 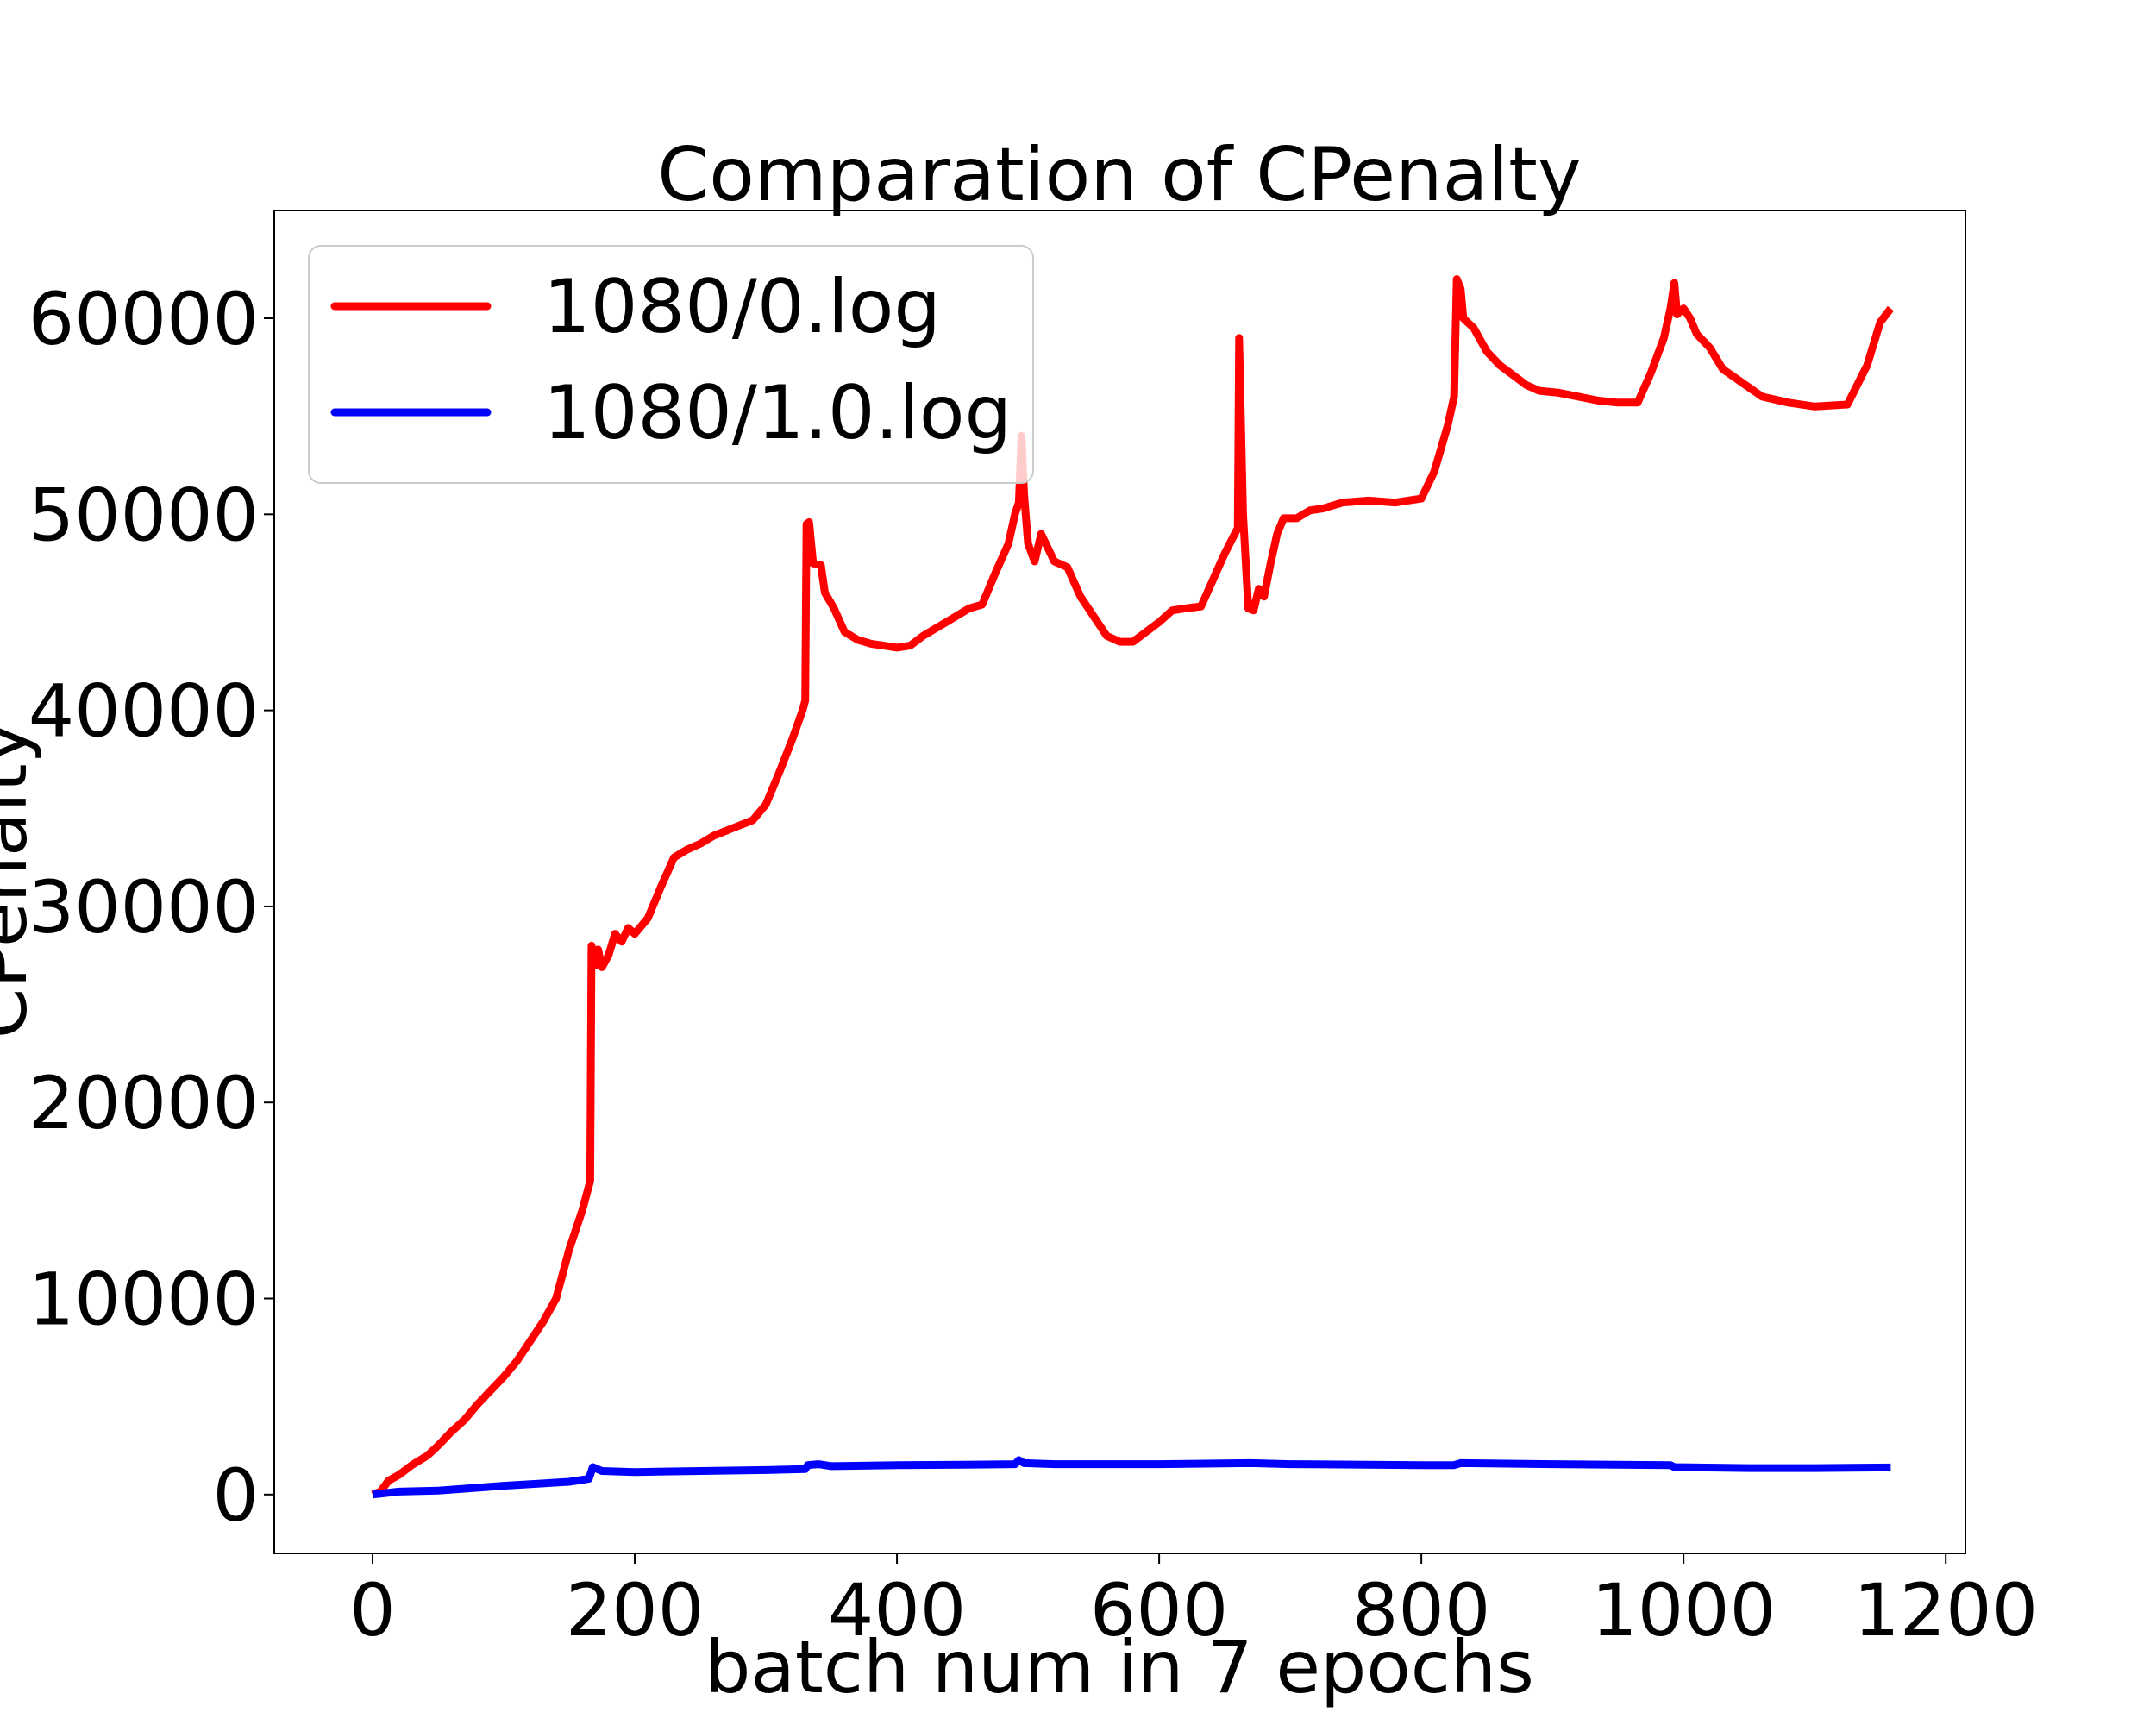 What do you see at coordinates (742, 307) in the screenshot?
I see `legend-label: 1080/0.log` at bounding box center [742, 307].